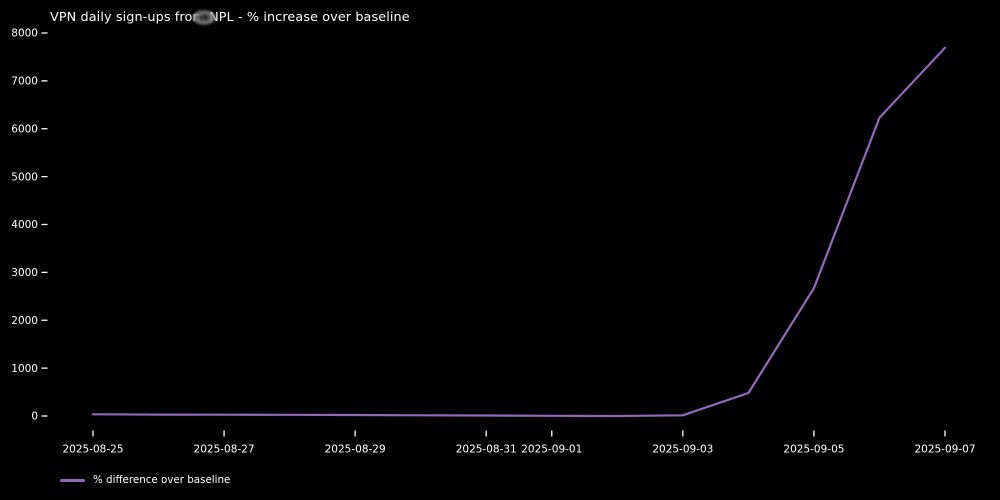 Image resolution: width=1000 pixels, height=500 pixels. Describe the element at coordinates (24, 177) in the screenshot. I see `y-tick-label: 5000` at that location.